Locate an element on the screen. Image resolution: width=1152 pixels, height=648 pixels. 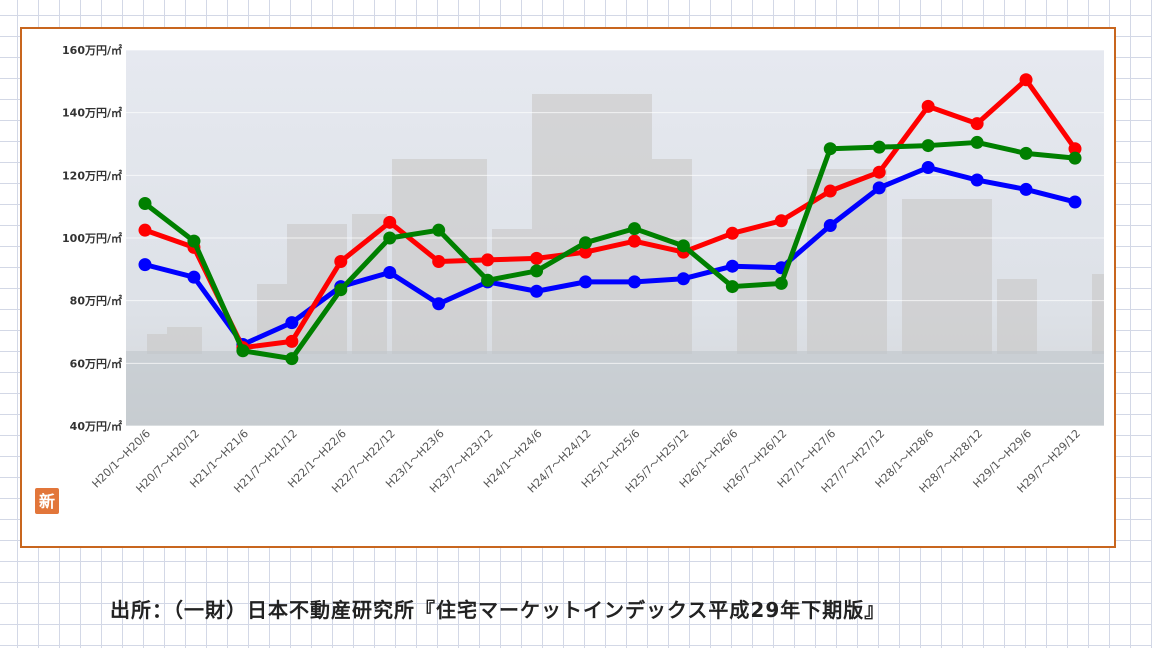
y-tick-label: 40万円/㎡ is located at coordinates (96, 426).